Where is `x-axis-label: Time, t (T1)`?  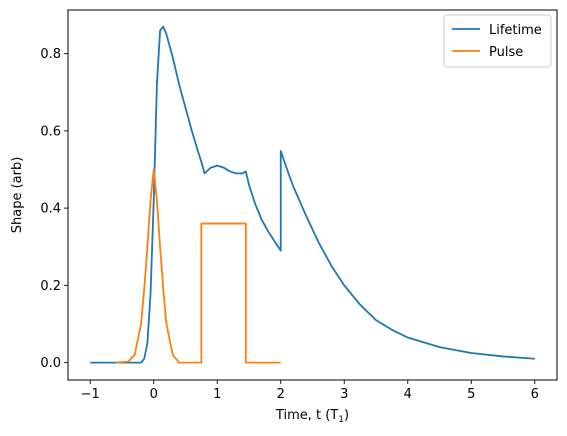 x-axis-label: Time, t (T1) is located at coordinates (312, 416).